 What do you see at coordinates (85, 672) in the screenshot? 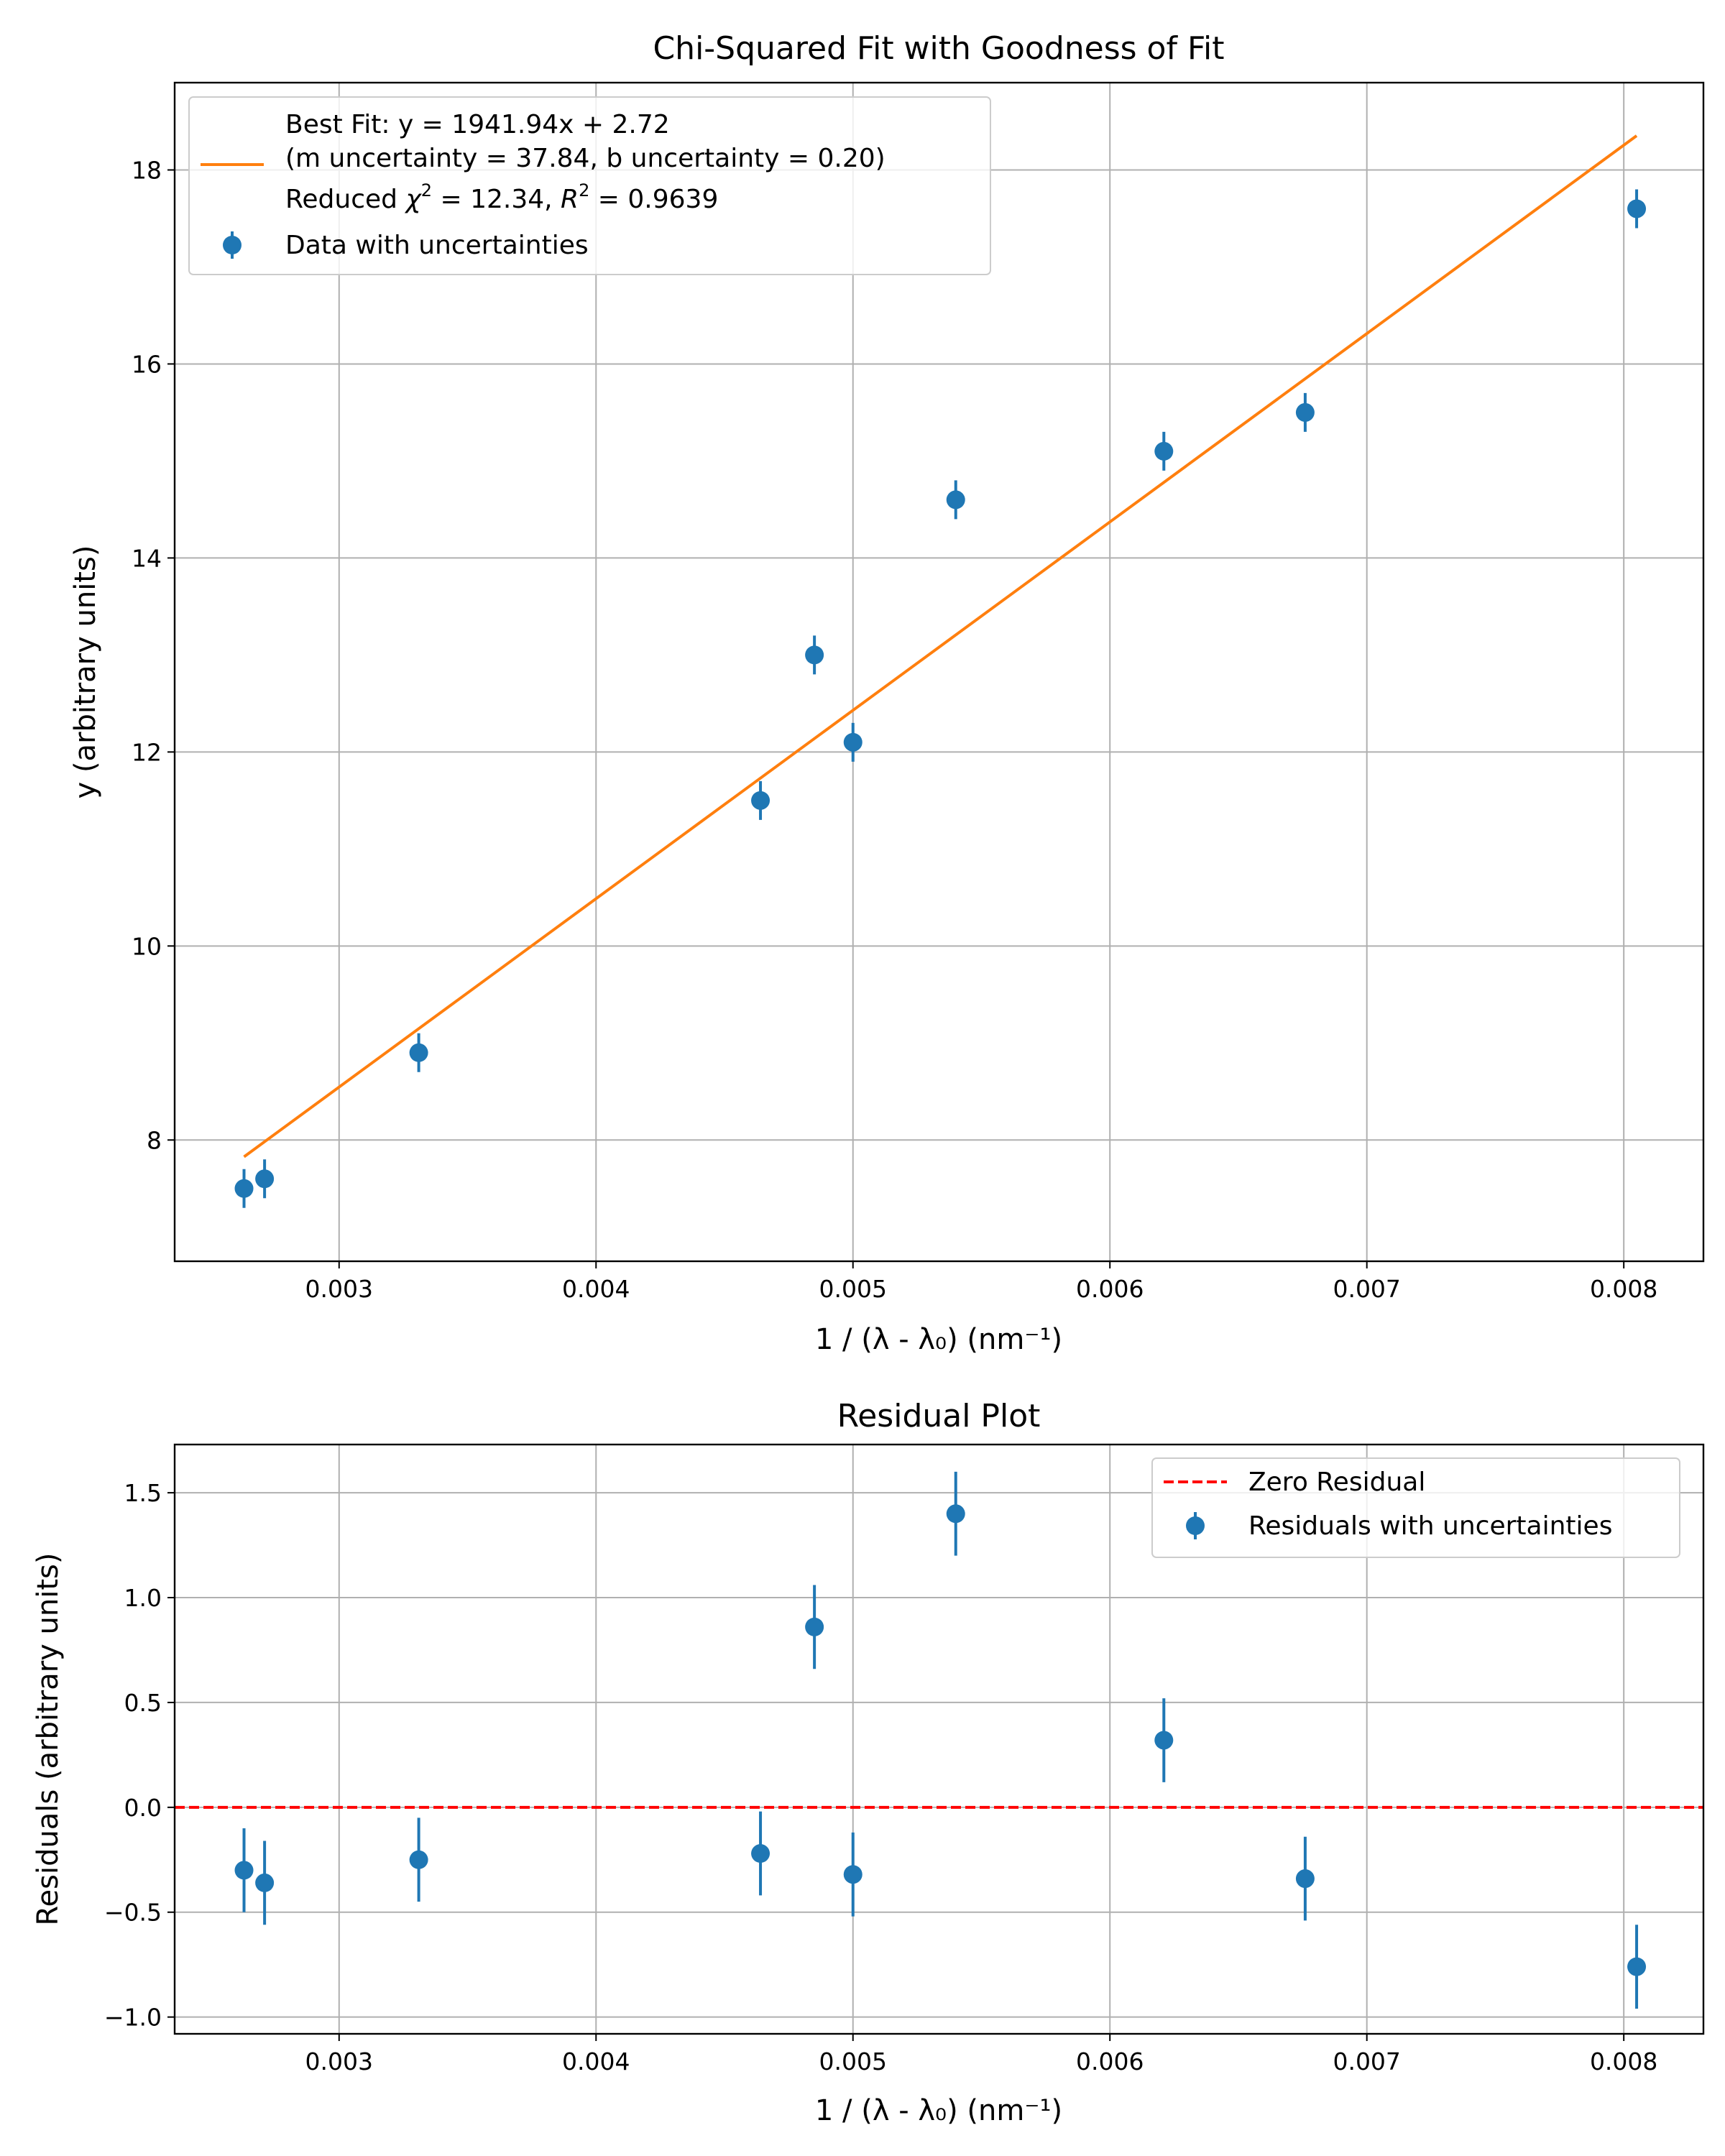
I see `fit-chart-y-axis-label: y (arbitrary units)` at bounding box center [85, 672].